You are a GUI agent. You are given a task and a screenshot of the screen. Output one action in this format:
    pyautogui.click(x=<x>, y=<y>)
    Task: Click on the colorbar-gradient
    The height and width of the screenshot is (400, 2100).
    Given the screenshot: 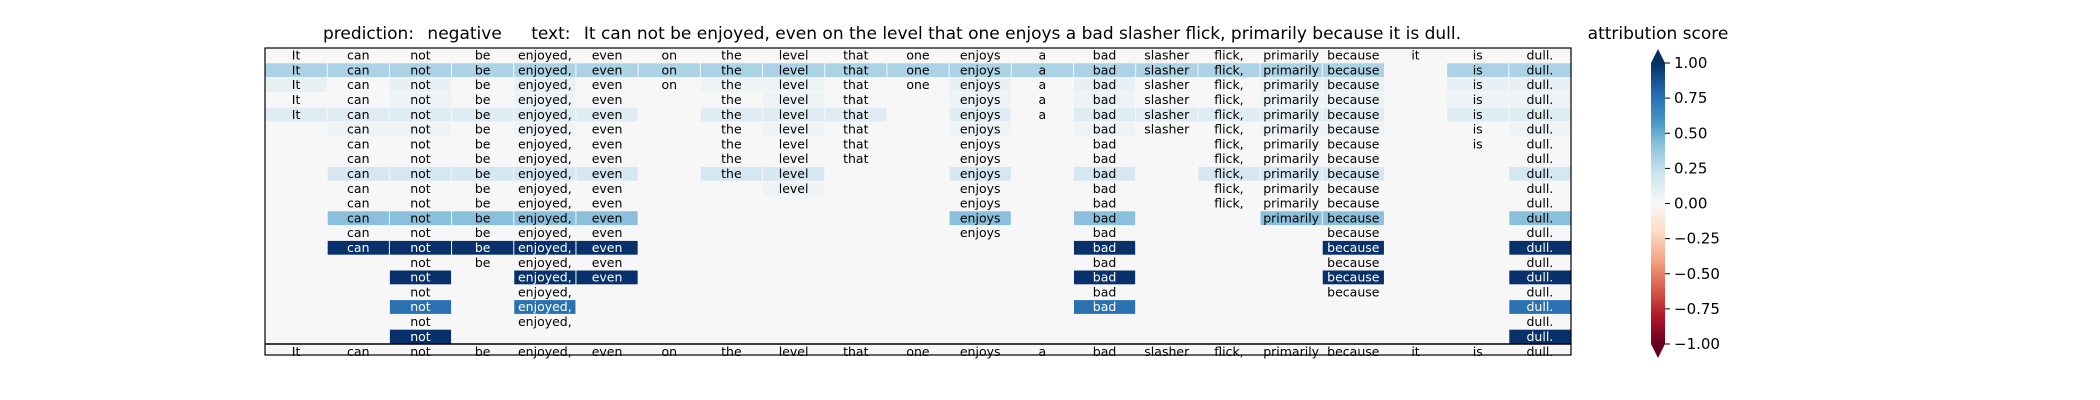 What is the action you would take?
    pyautogui.click(x=1658, y=203)
    